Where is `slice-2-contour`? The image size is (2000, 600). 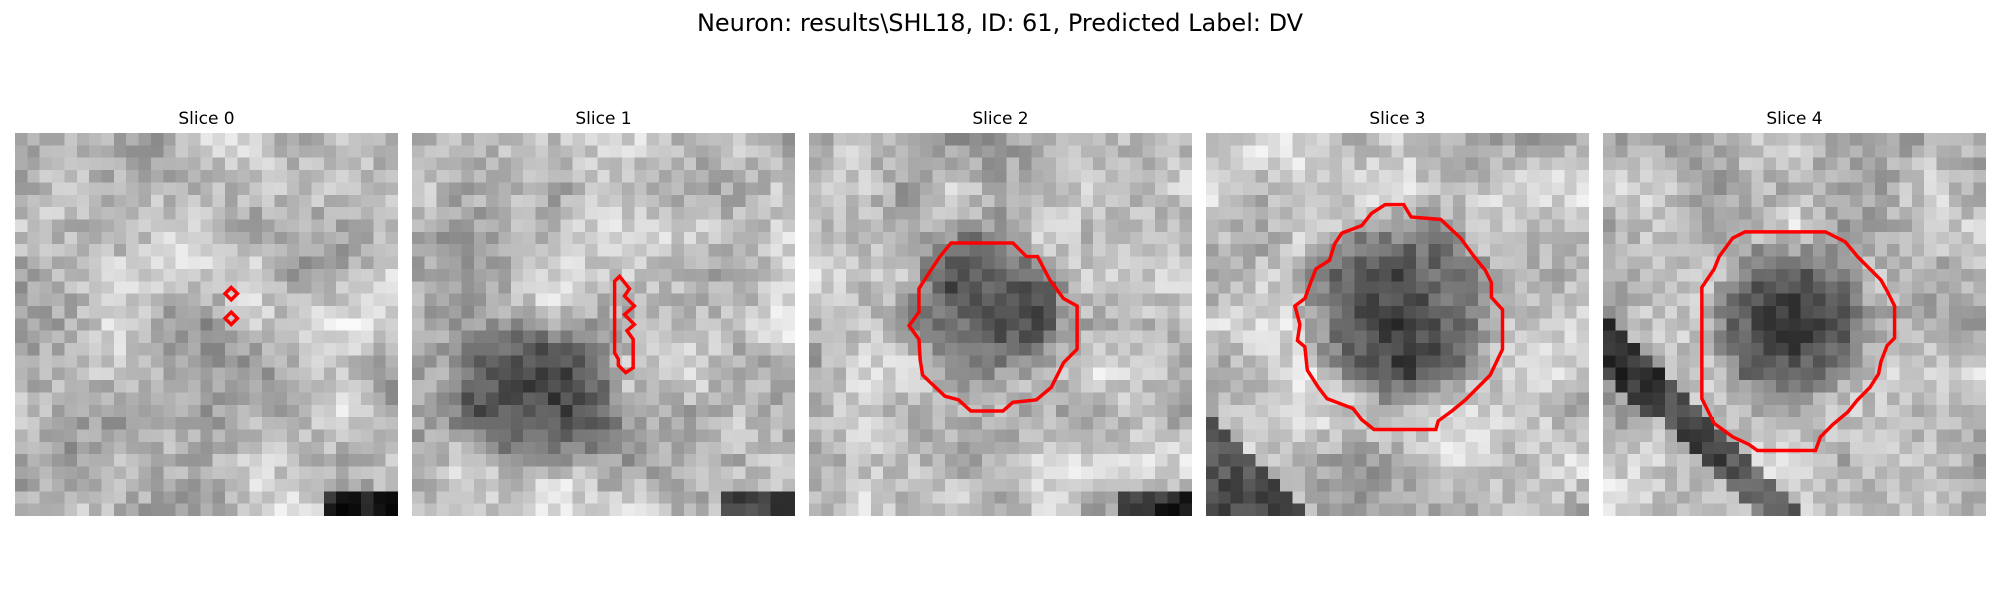 slice-2-contour is located at coordinates (992, 327).